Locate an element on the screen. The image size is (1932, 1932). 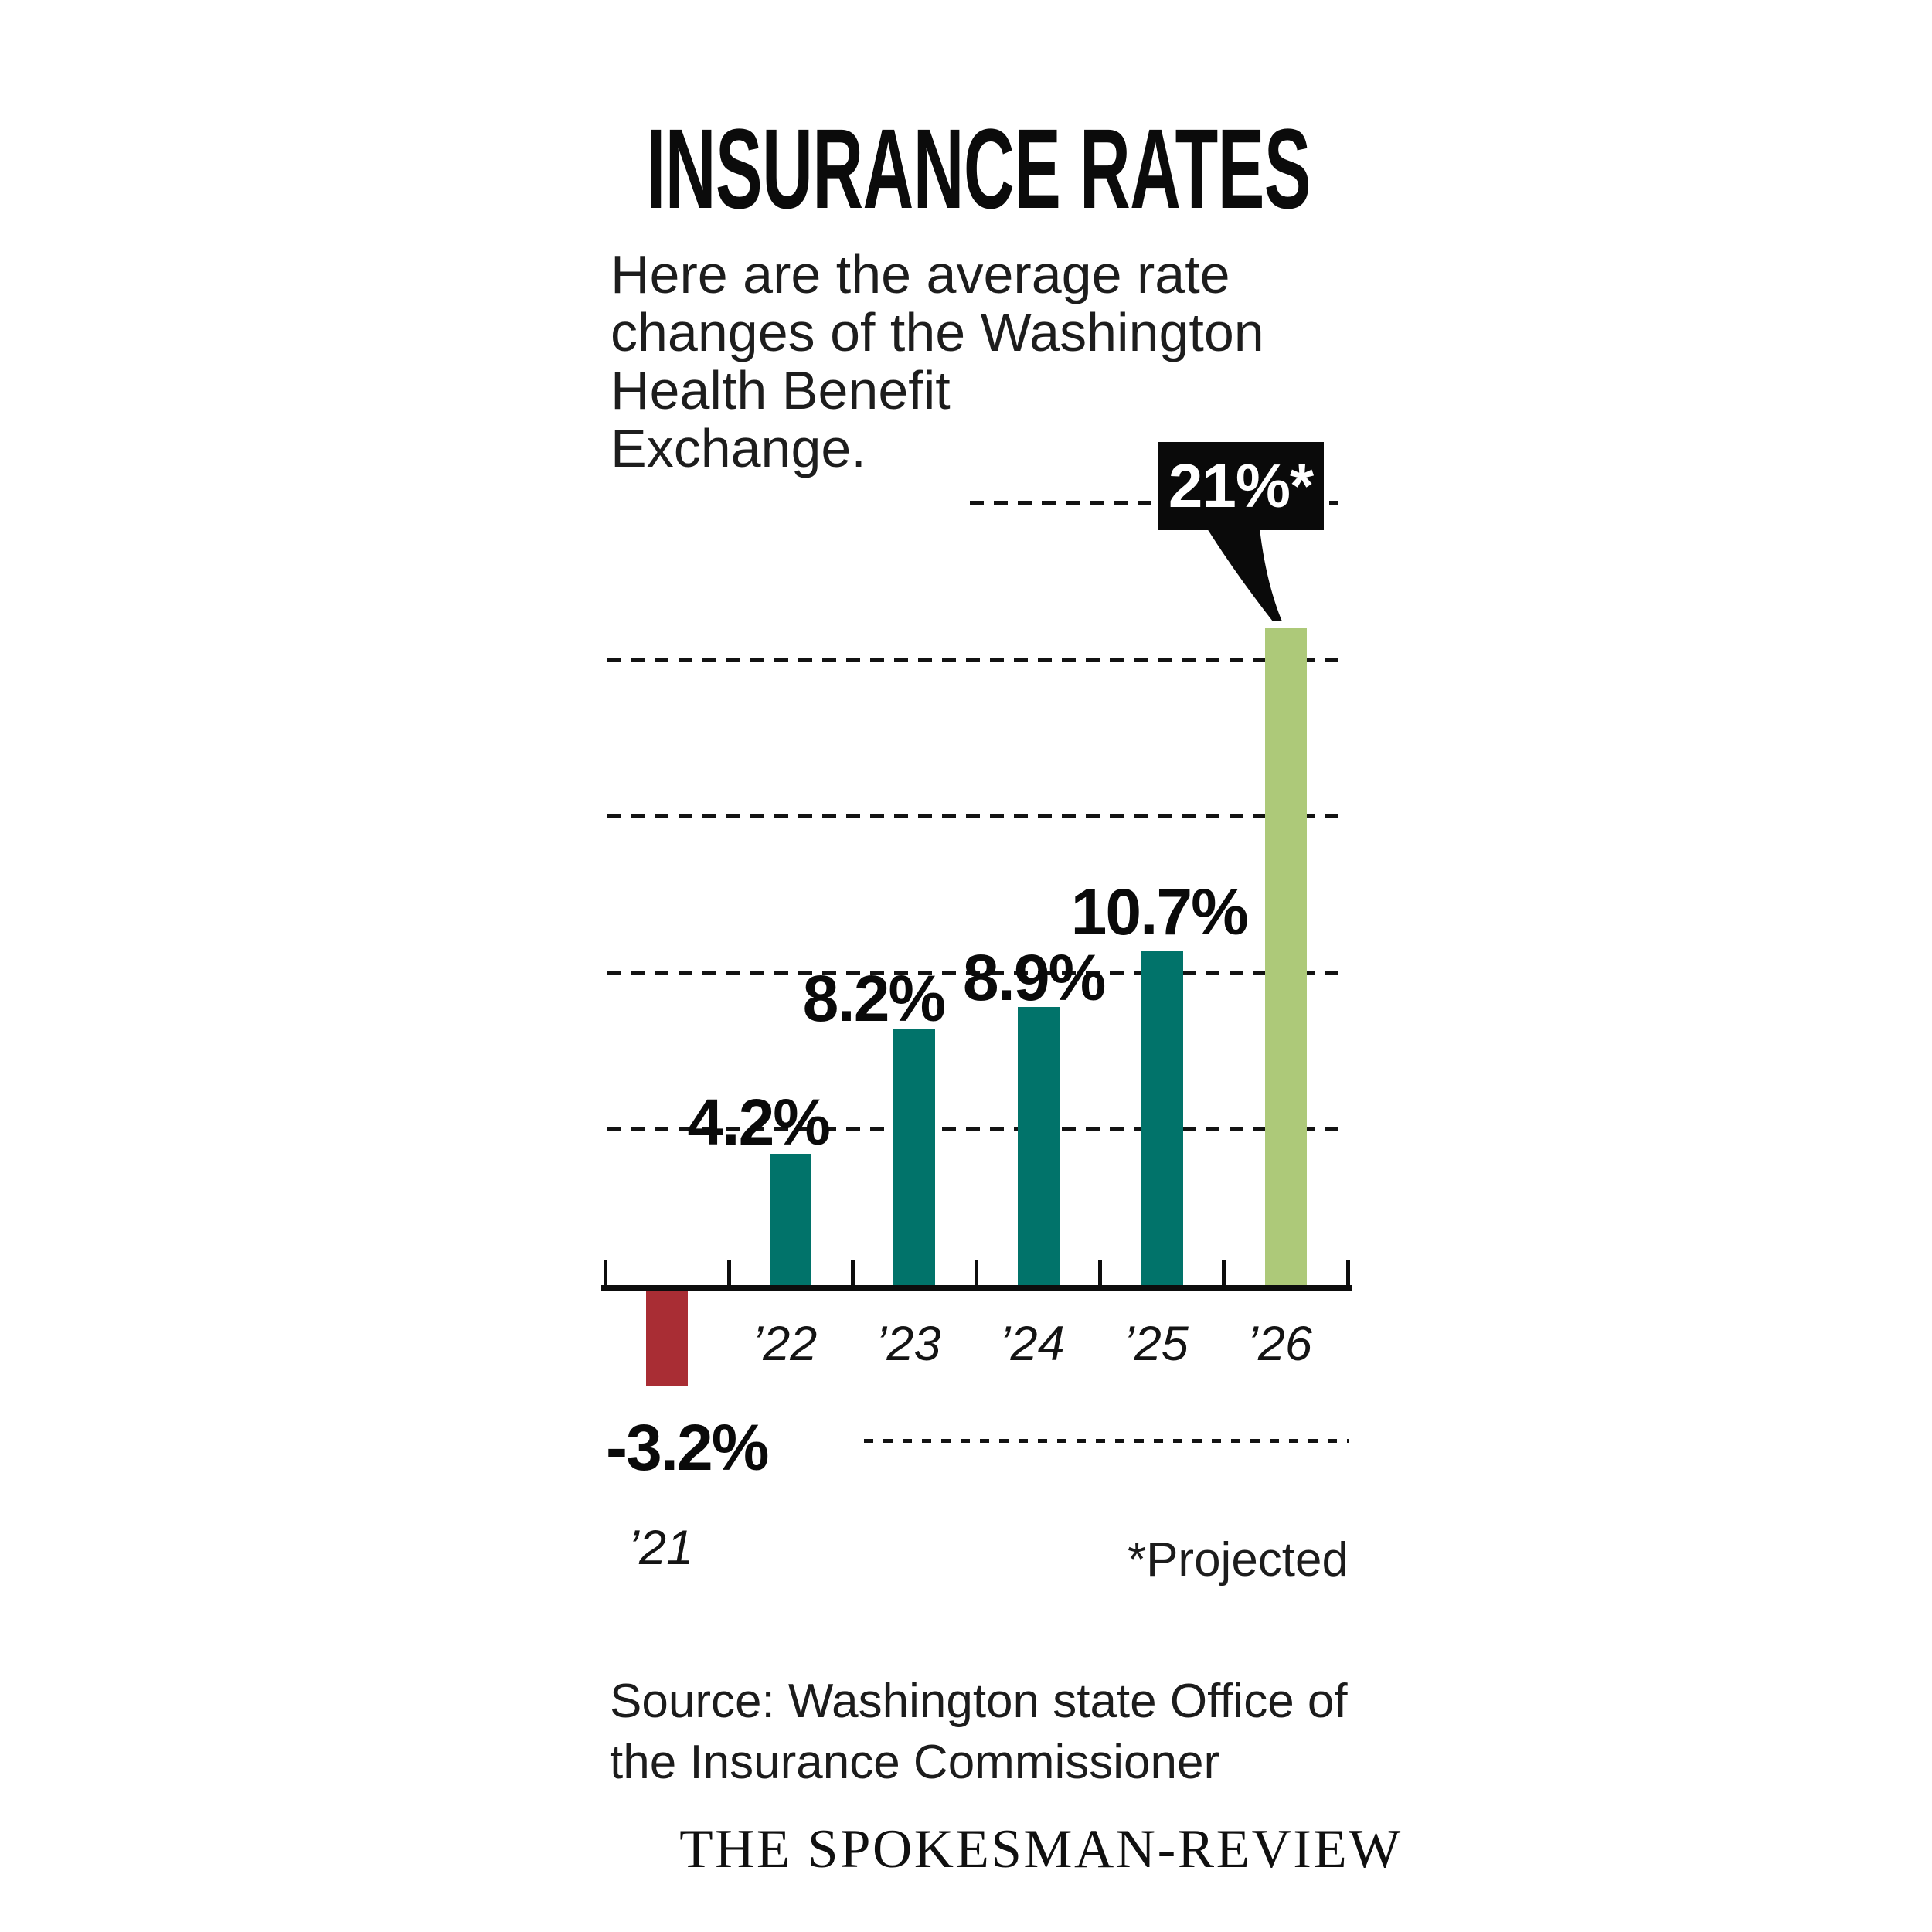
callout-value: 21%* is located at coordinates (1241, 485).